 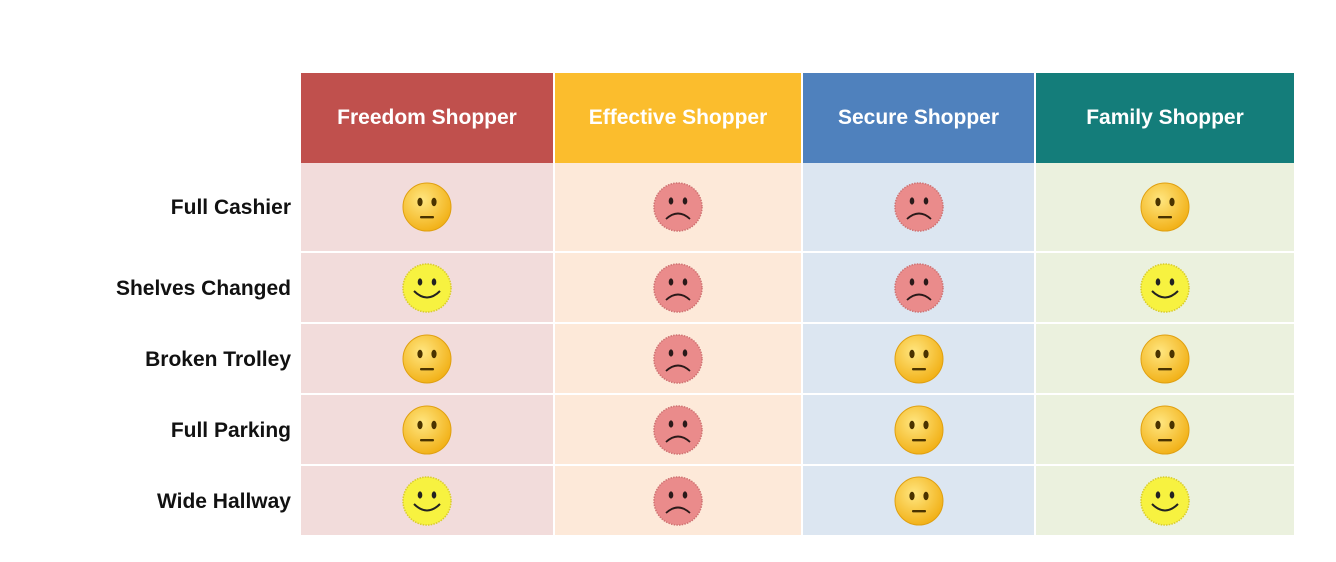 What do you see at coordinates (230, 207) in the screenshot?
I see `row-label-full-cashier: Full Cashier` at bounding box center [230, 207].